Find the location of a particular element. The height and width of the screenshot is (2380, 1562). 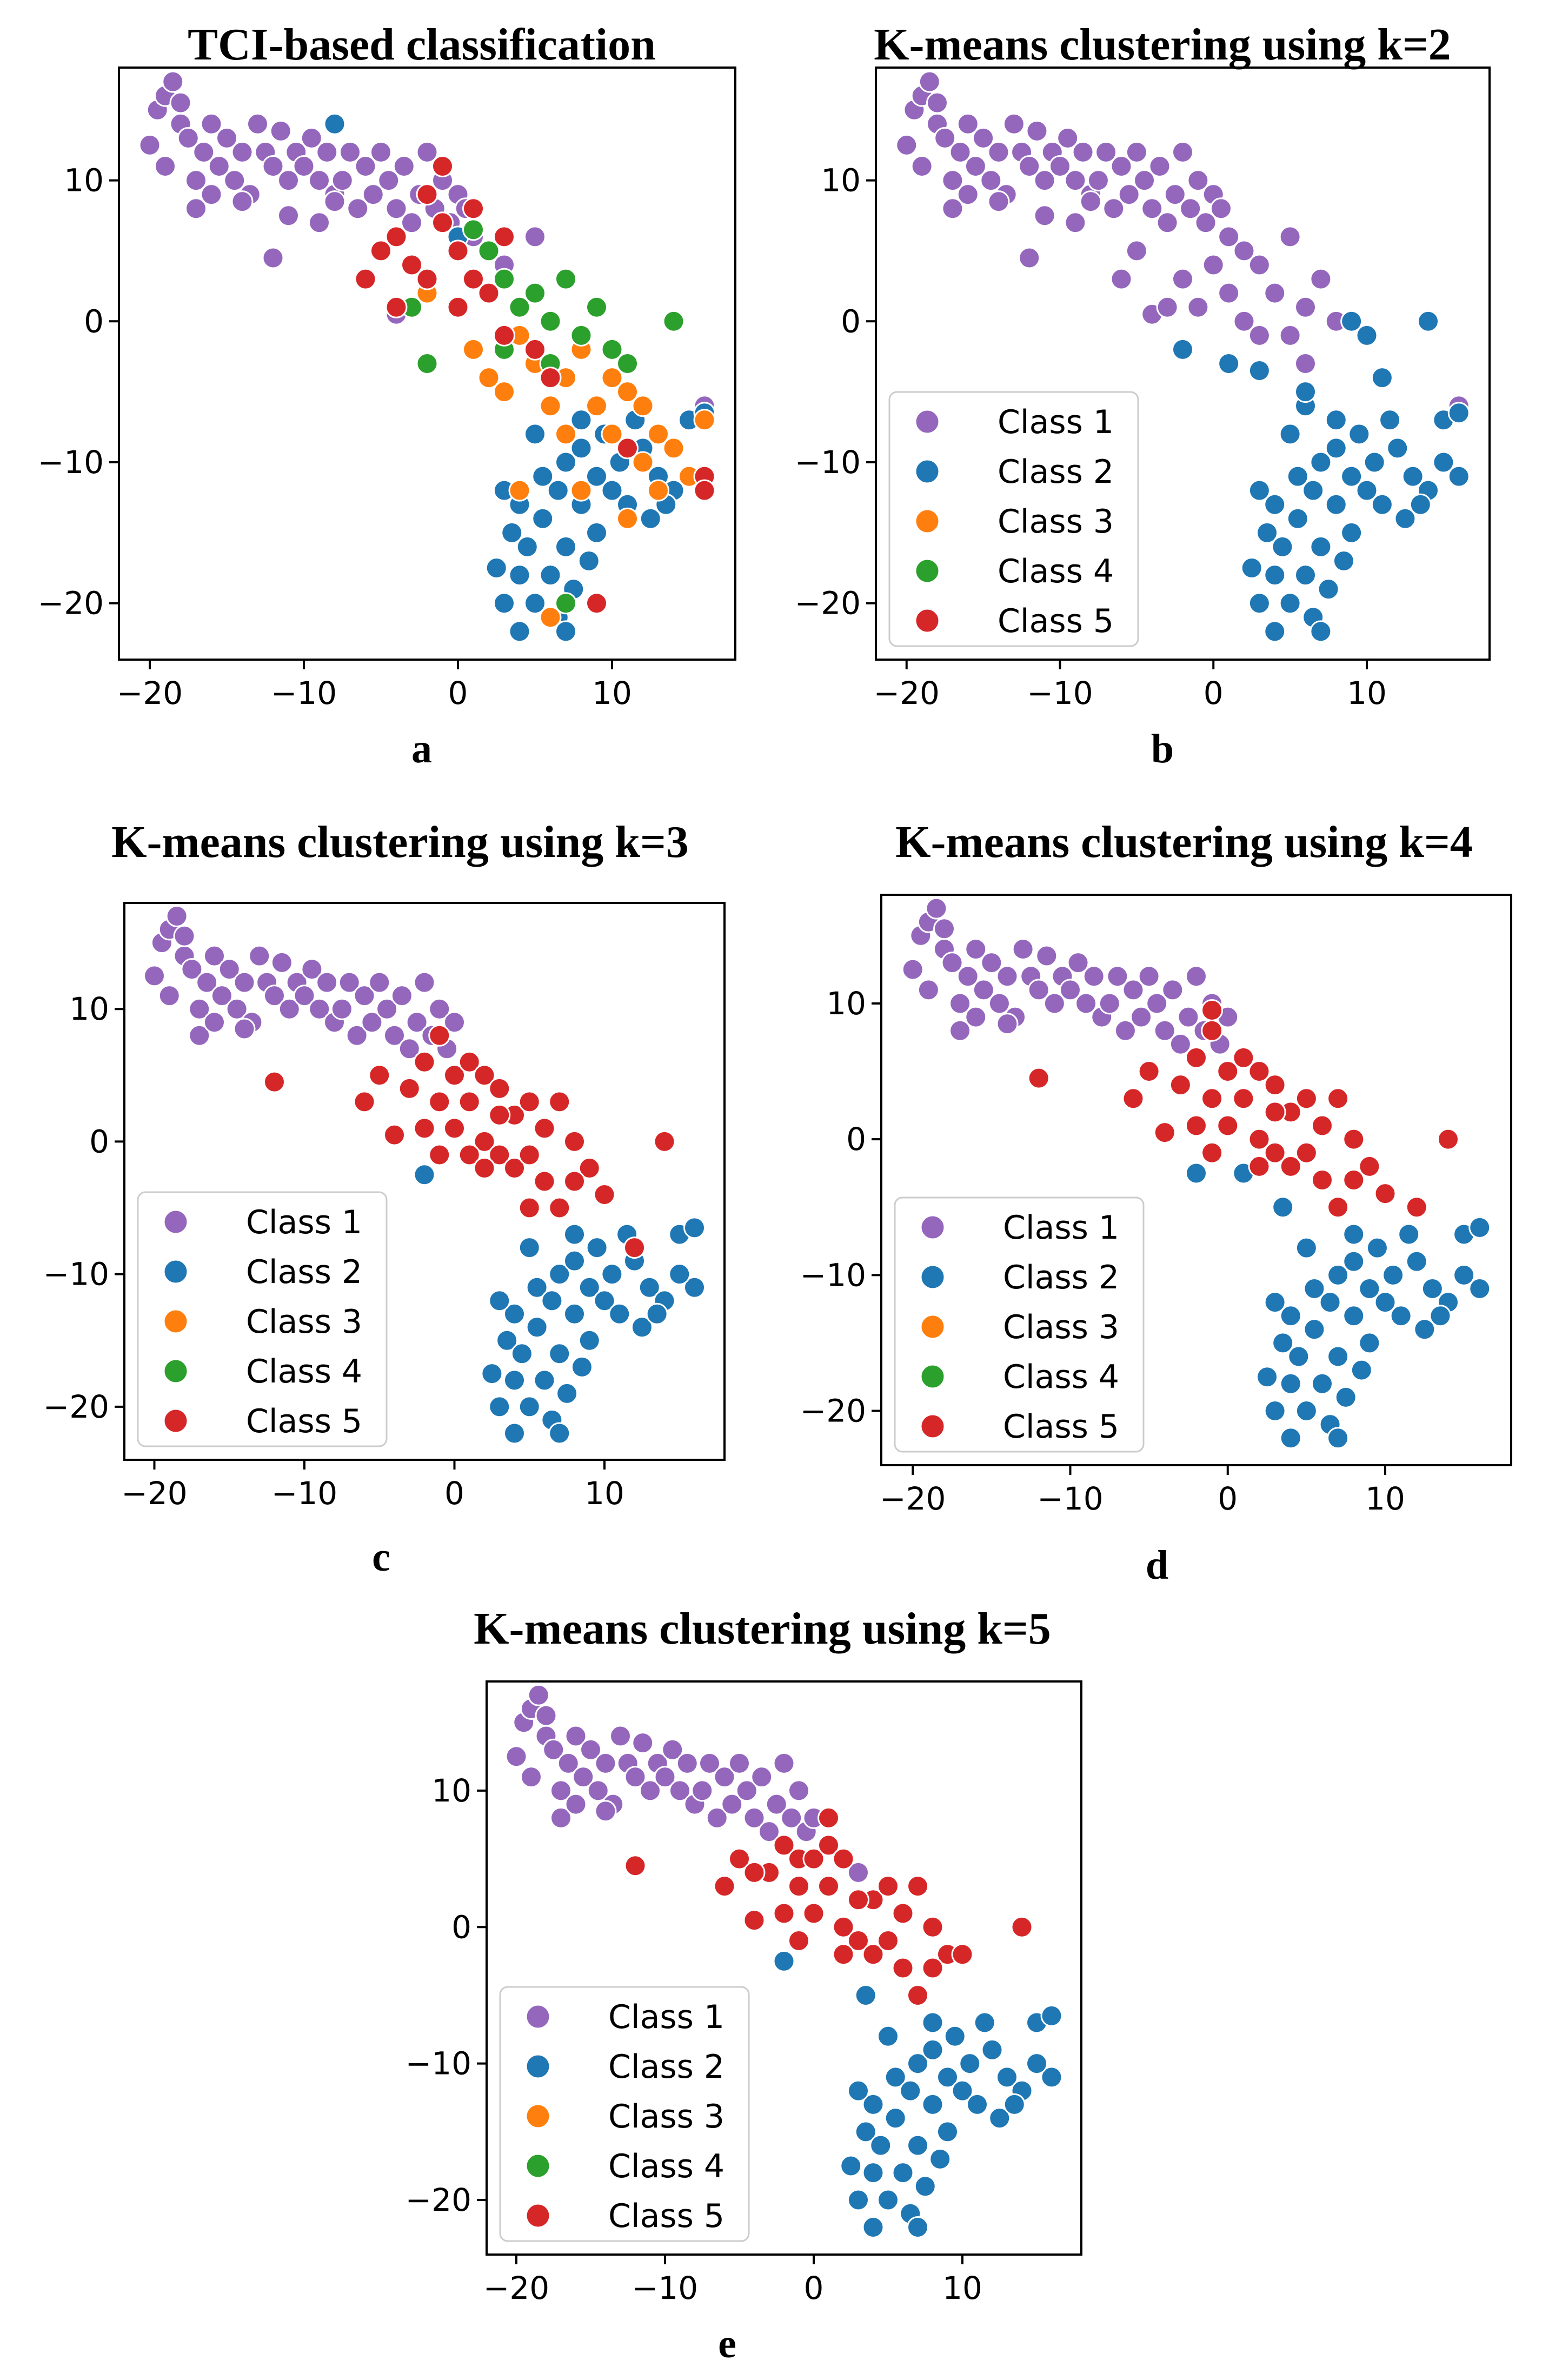

x-tick-label: 10 is located at coordinates (962, 2288).